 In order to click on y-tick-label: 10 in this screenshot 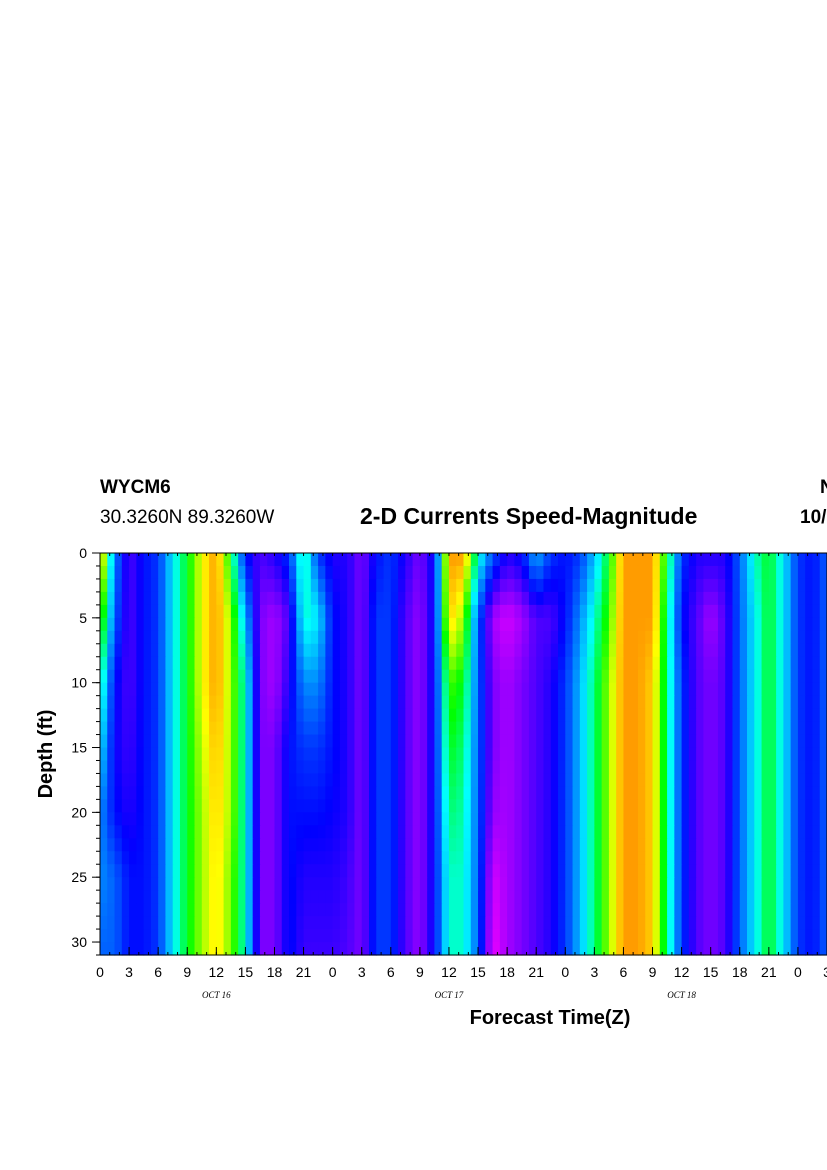, I will do `click(79, 683)`.